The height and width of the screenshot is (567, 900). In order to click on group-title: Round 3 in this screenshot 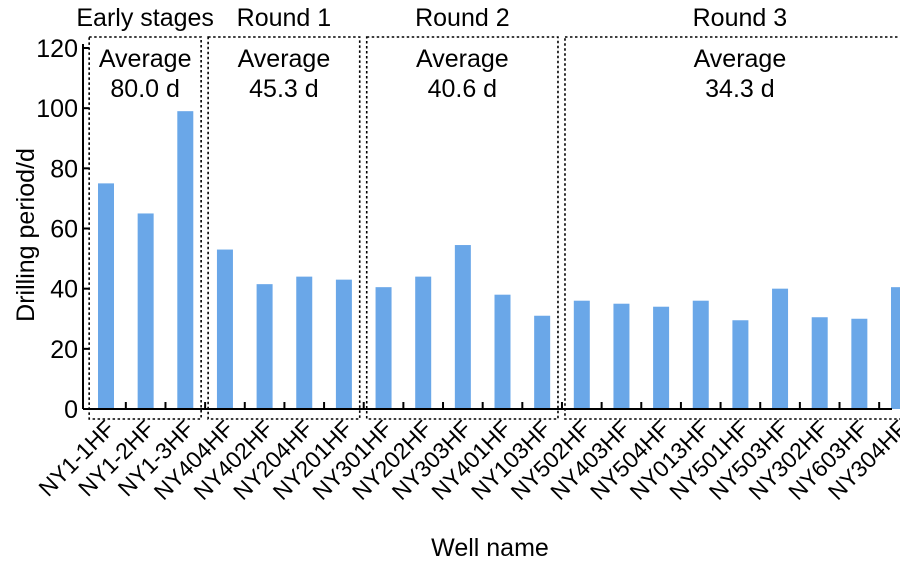, I will do `click(740, 18)`.